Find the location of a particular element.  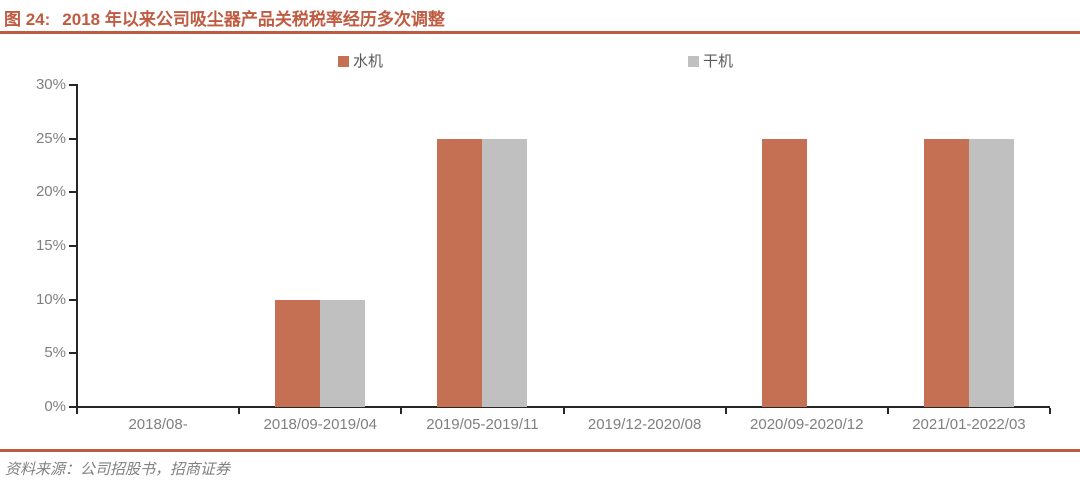

x-axis-label: 2021/01-2022/03 is located at coordinates (969, 424).